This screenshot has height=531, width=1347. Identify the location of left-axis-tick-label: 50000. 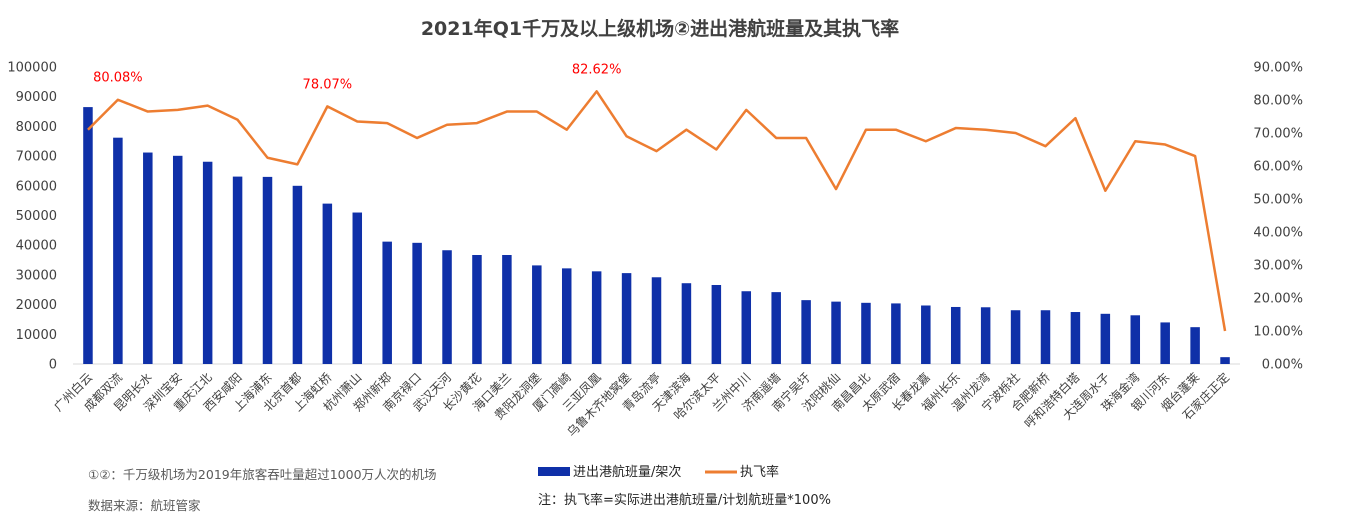
(36, 216).